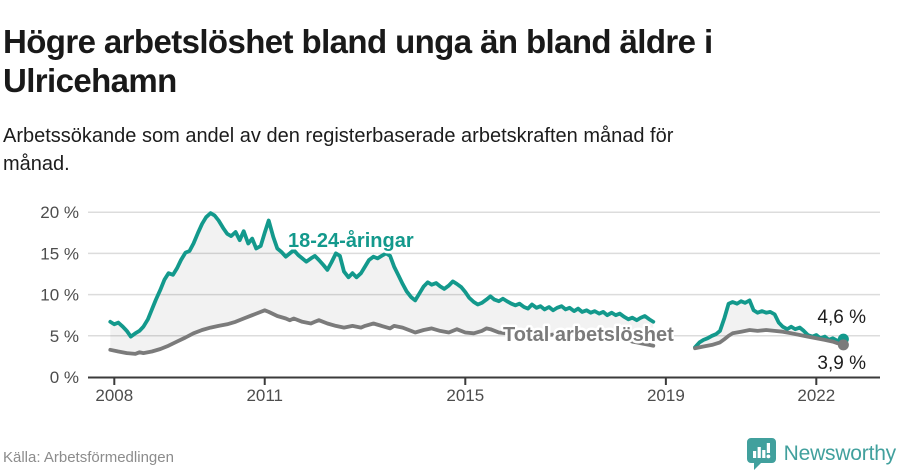  What do you see at coordinates (59, 212) in the screenshot?
I see `y-tick-label: 20 %` at bounding box center [59, 212].